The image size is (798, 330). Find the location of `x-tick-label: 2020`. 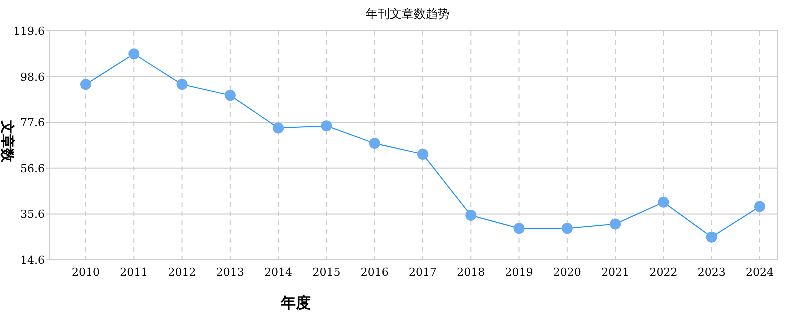

x-tick-label: 2020 is located at coordinates (567, 272).